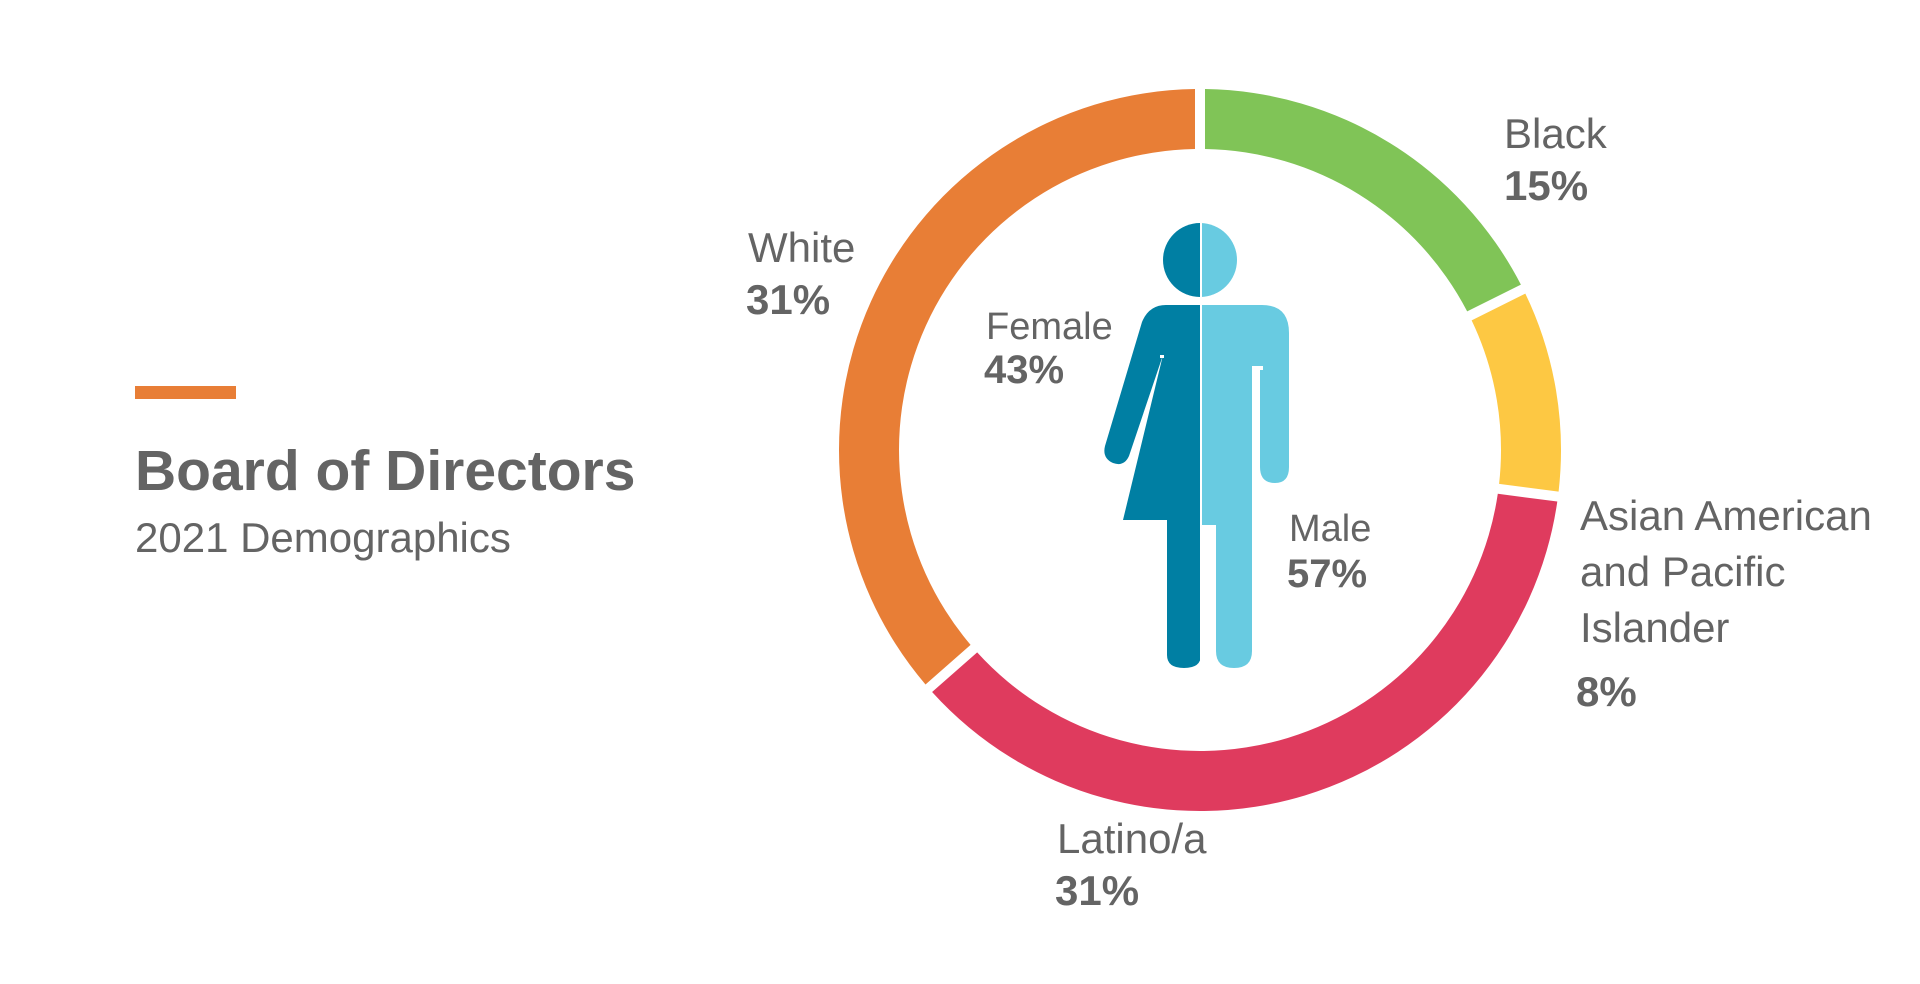  I want to click on label-asian-value: 8%, so click(1606, 691).